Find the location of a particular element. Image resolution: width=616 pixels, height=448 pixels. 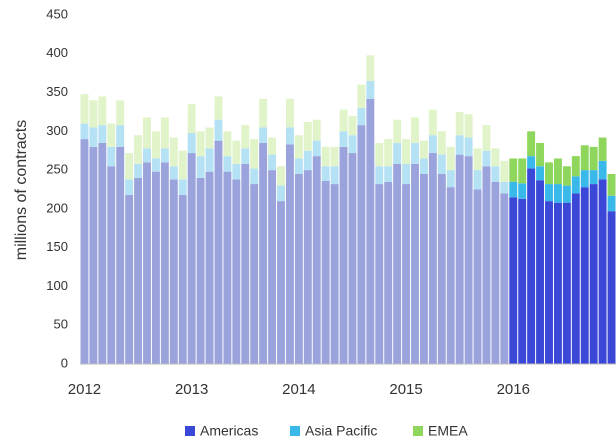

legend-label: EMEA is located at coordinates (448, 431).